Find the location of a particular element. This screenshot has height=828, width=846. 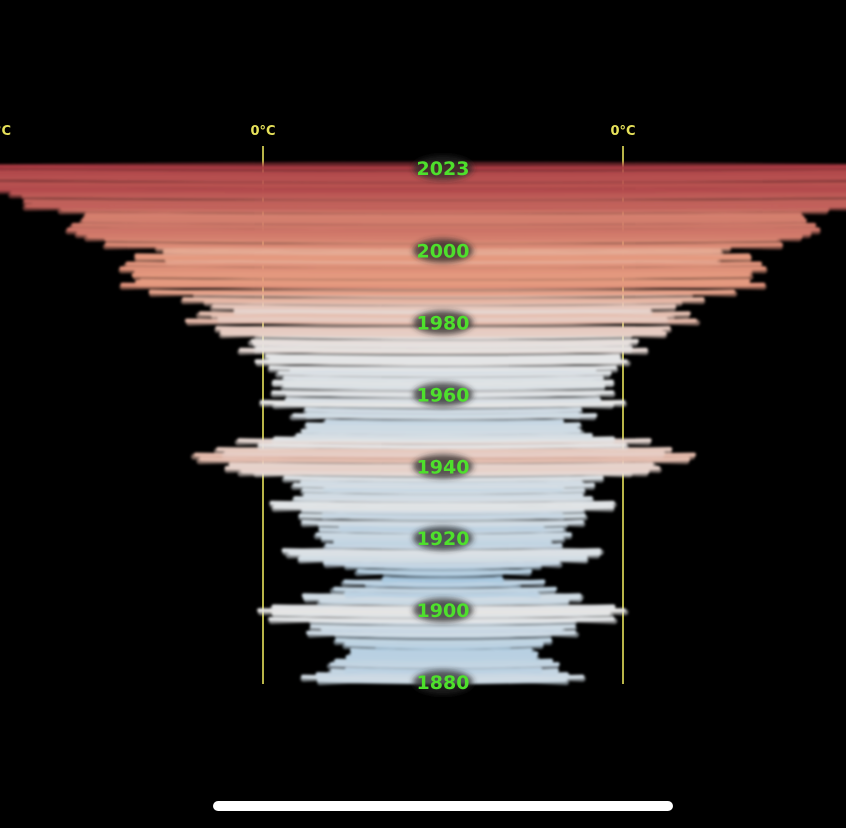

year-ring-1968 is located at coordinates (443, 368).